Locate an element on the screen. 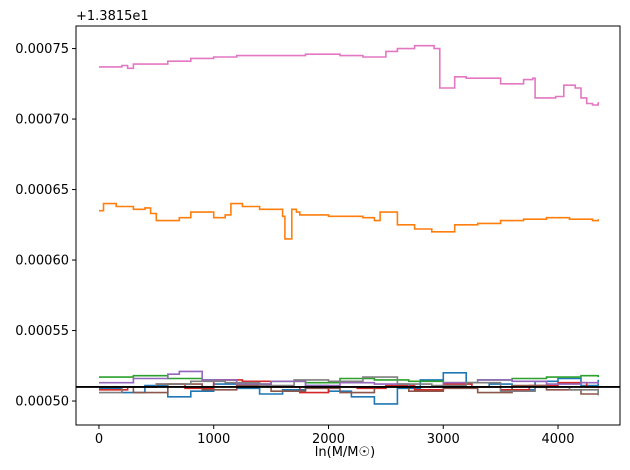 The image size is (630, 470). x-axis-label: ln(M/M☉) is located at coordinates (345, 452).